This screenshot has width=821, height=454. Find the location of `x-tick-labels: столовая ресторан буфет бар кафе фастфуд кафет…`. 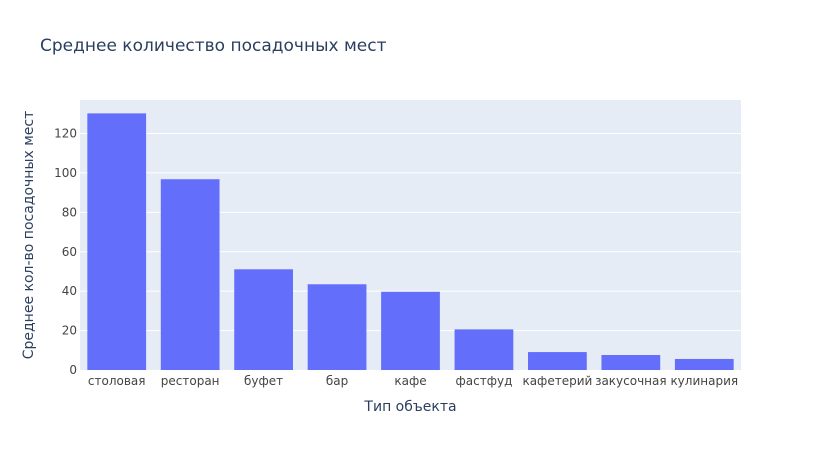

x-tick-labels: столовая ресторан буфет бар кафе фастфуд кафет… is located at coordinates (413, 381).